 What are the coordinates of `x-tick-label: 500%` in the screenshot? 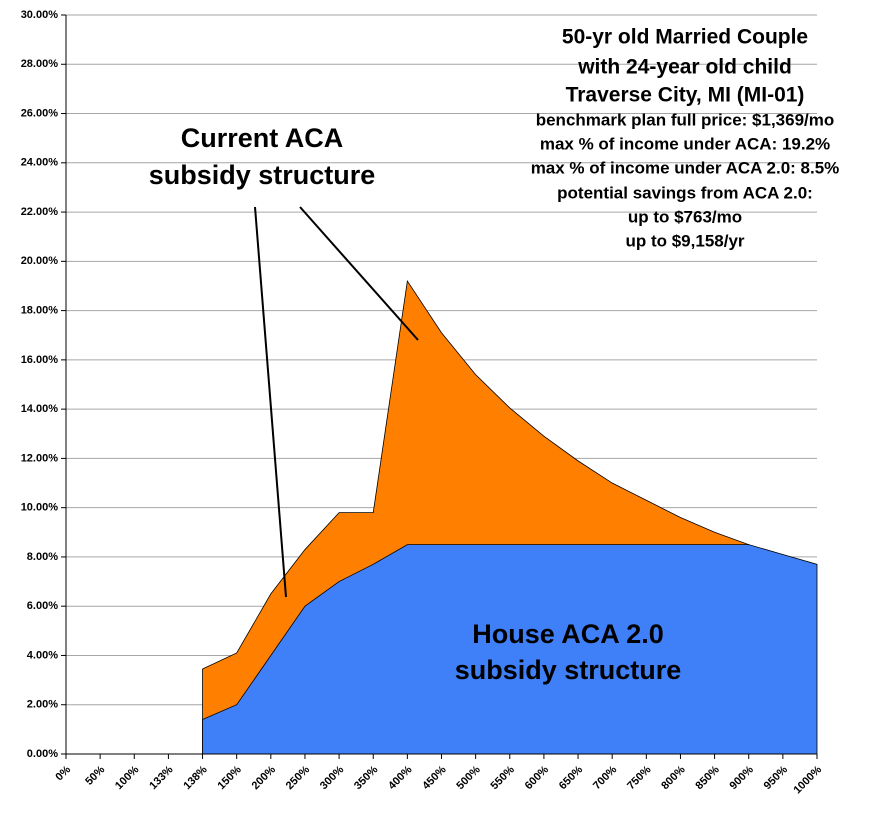 It's located at (468, 778).